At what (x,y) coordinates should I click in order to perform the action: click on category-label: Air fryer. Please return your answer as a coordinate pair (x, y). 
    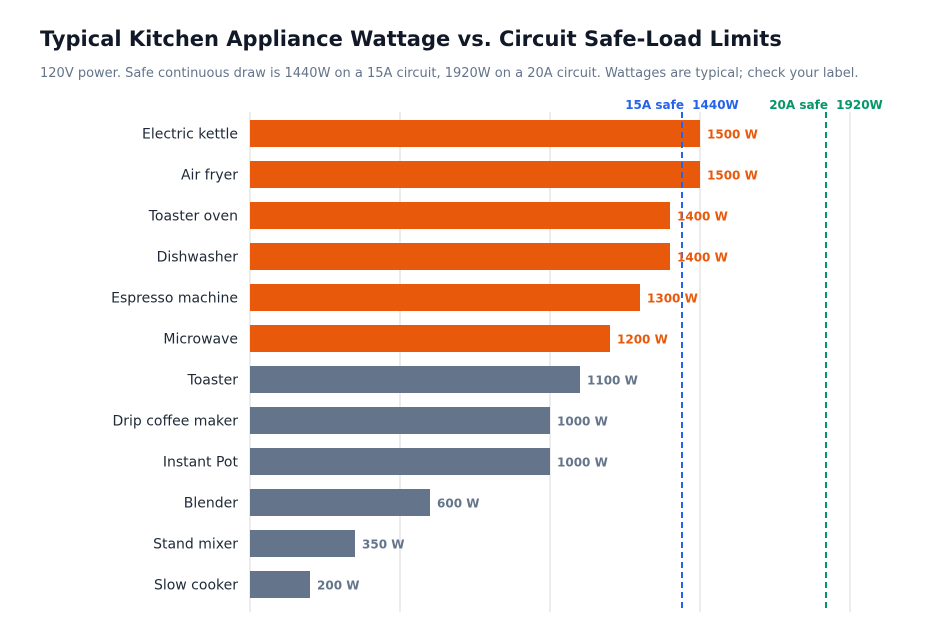
    Looking at the image, I should click on (209, 176).